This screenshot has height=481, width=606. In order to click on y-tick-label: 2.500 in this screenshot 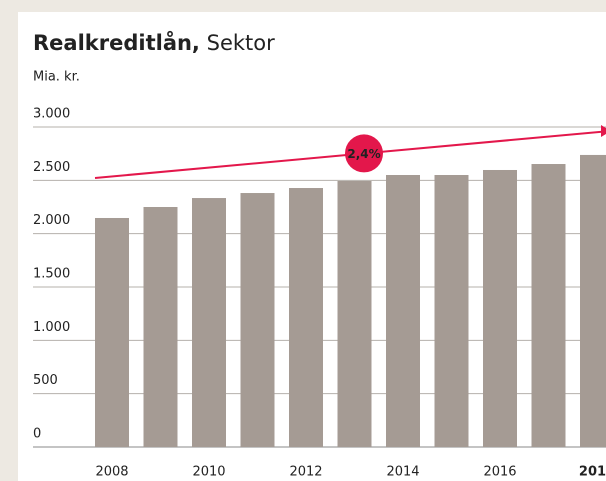, I will do `click(51, 167)`.